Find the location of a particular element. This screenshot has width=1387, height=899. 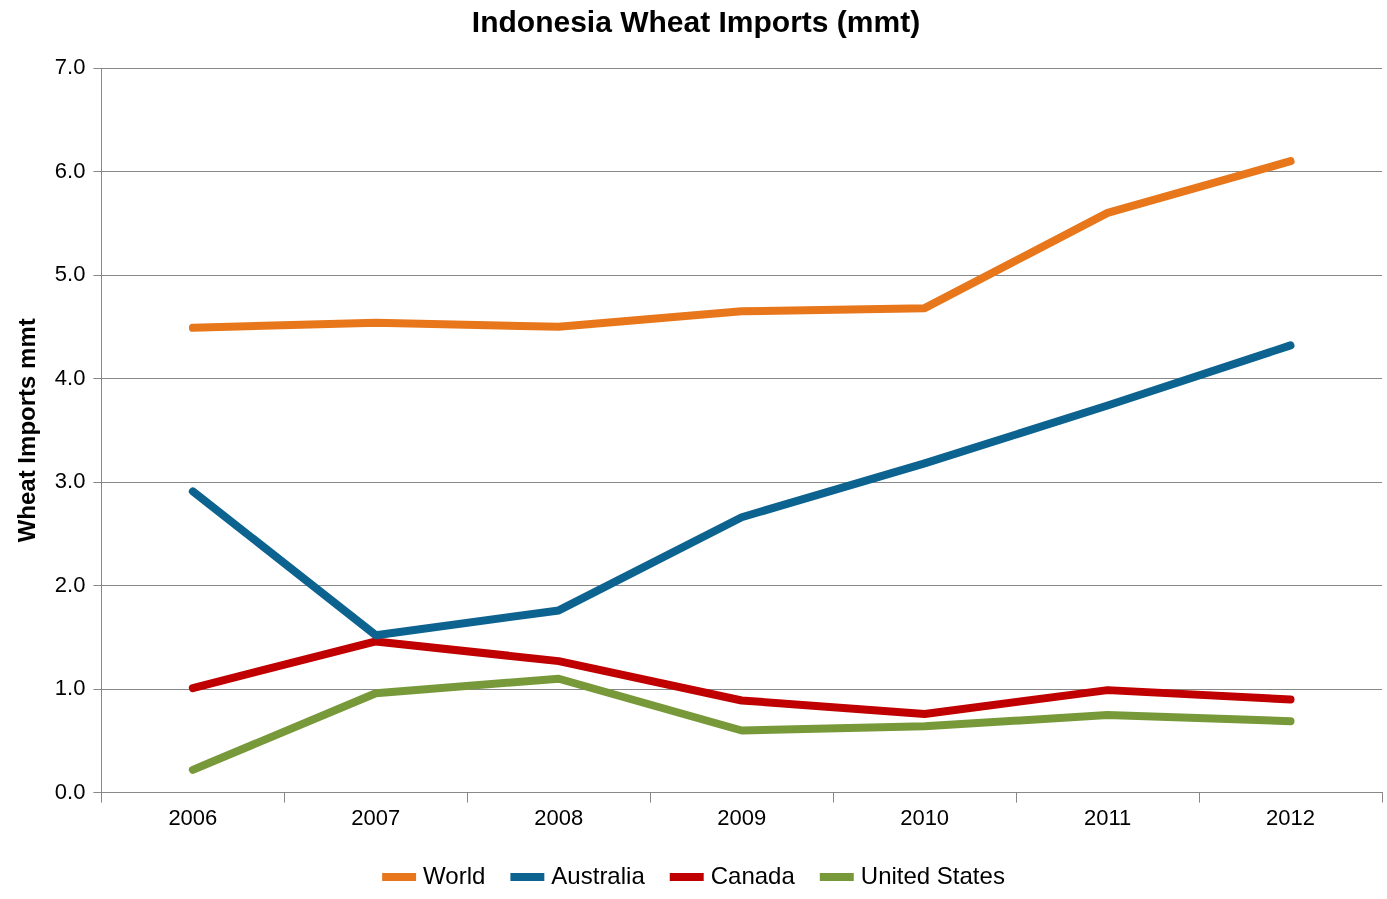

y-tick-label: 4.0 is located at coordinates (70, 377).